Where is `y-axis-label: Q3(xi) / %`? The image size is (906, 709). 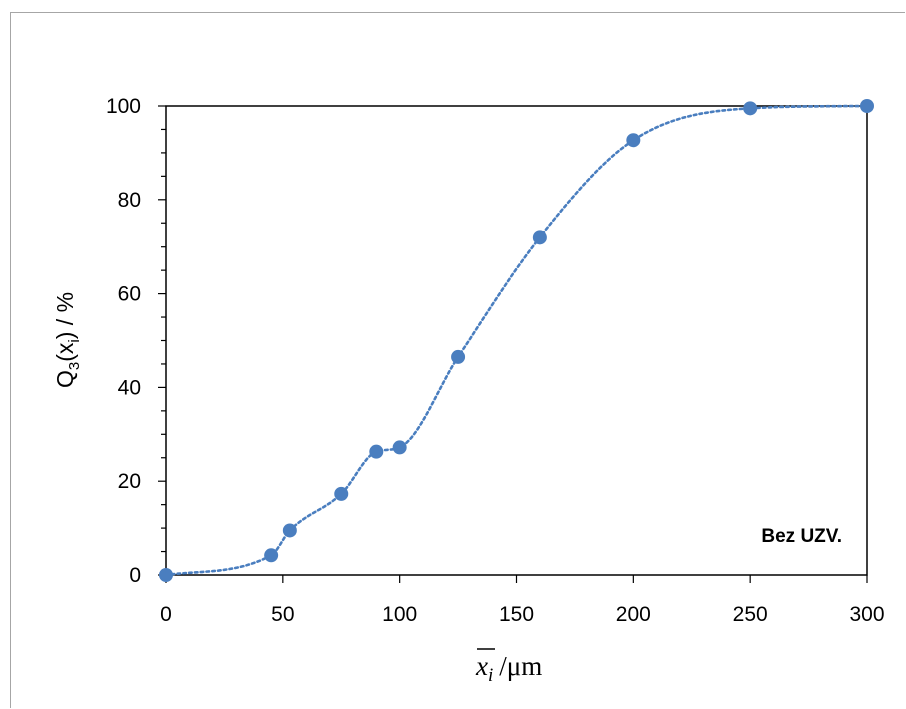 y-axis-label: Q3(xi) / % is located at coordinates (67, 340).